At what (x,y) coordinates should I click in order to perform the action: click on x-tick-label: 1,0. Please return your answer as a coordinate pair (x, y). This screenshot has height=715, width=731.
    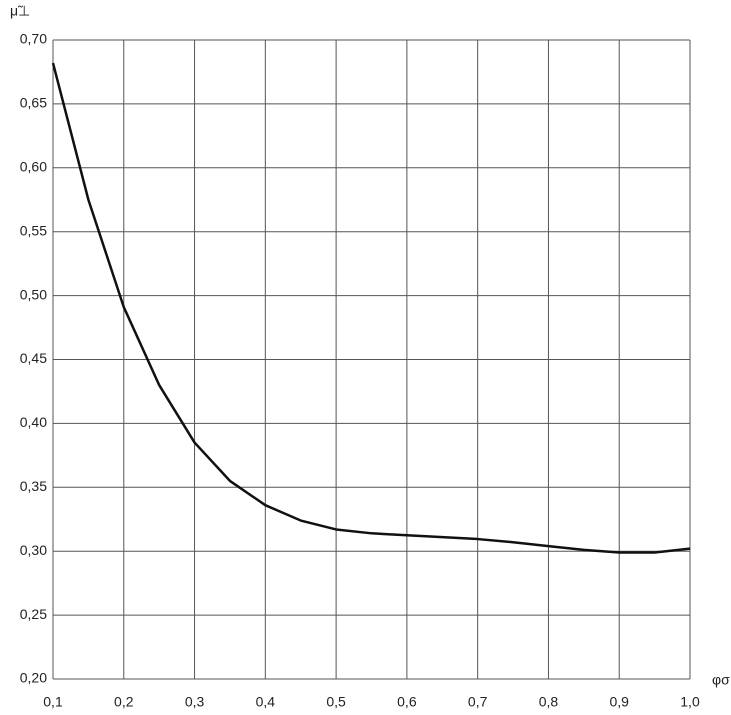
    Looking at the image, I should click on (690, 702).